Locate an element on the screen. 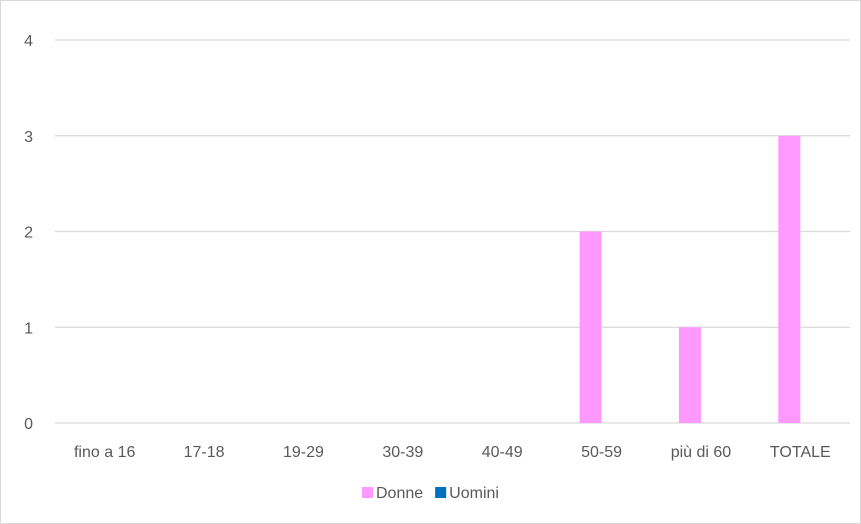  legend-label-donne: Donne is located at coordinates (399, 493).